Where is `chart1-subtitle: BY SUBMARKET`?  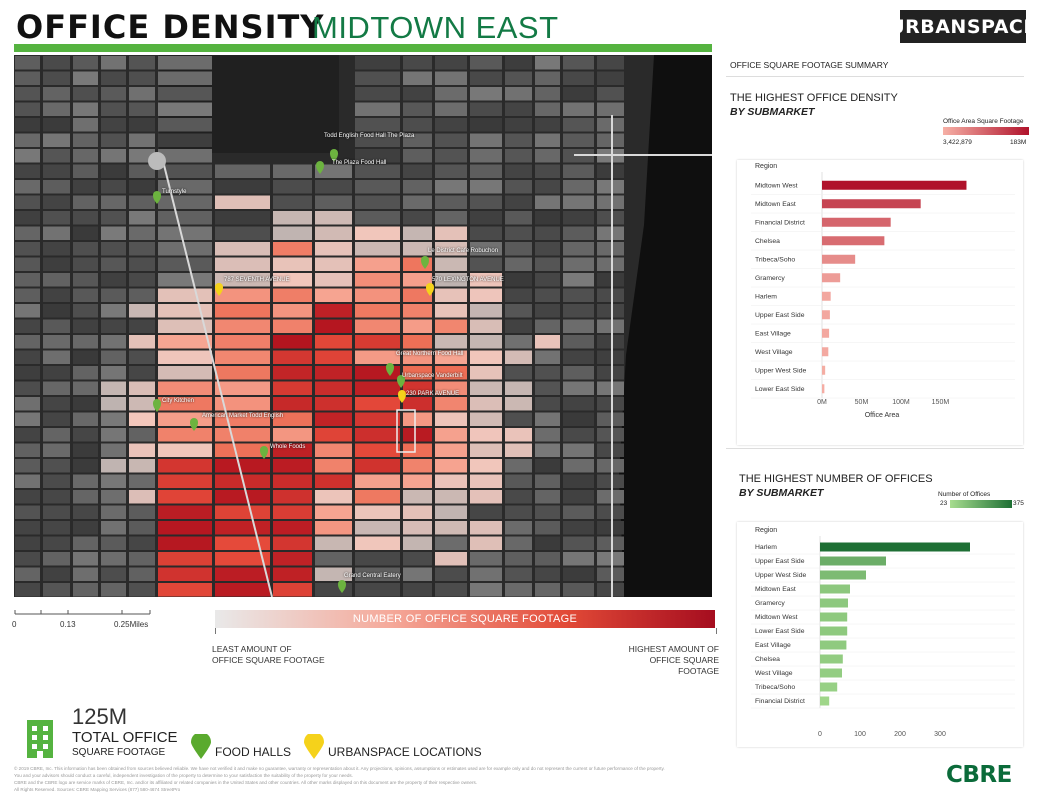
chart1-subtitle: BY SUBMARKET is located at coordinates (772, 112).